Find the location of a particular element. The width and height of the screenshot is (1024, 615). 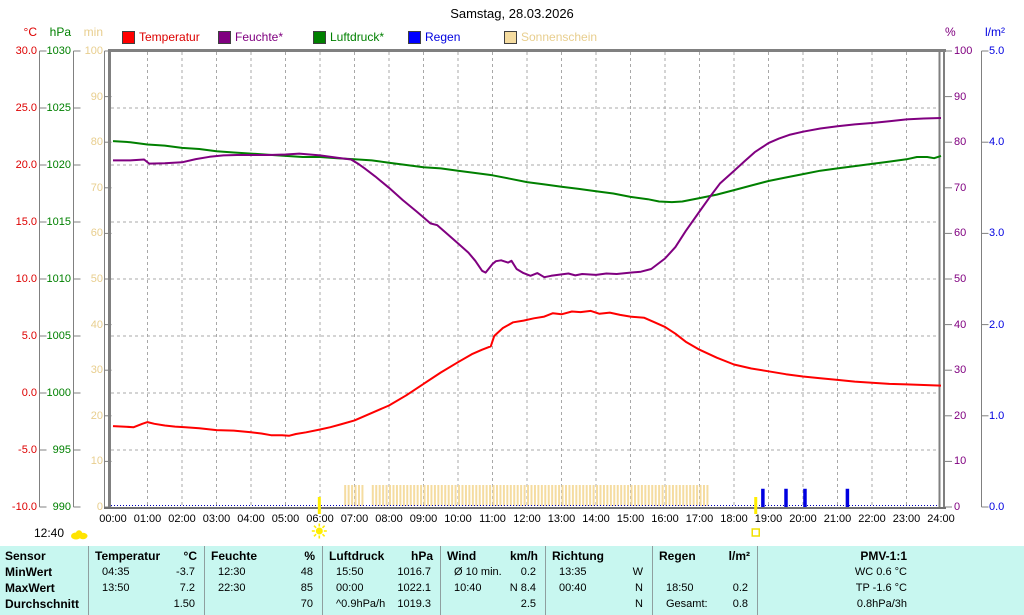

sunrise-sun-icon is located at coordinates (319, 531).